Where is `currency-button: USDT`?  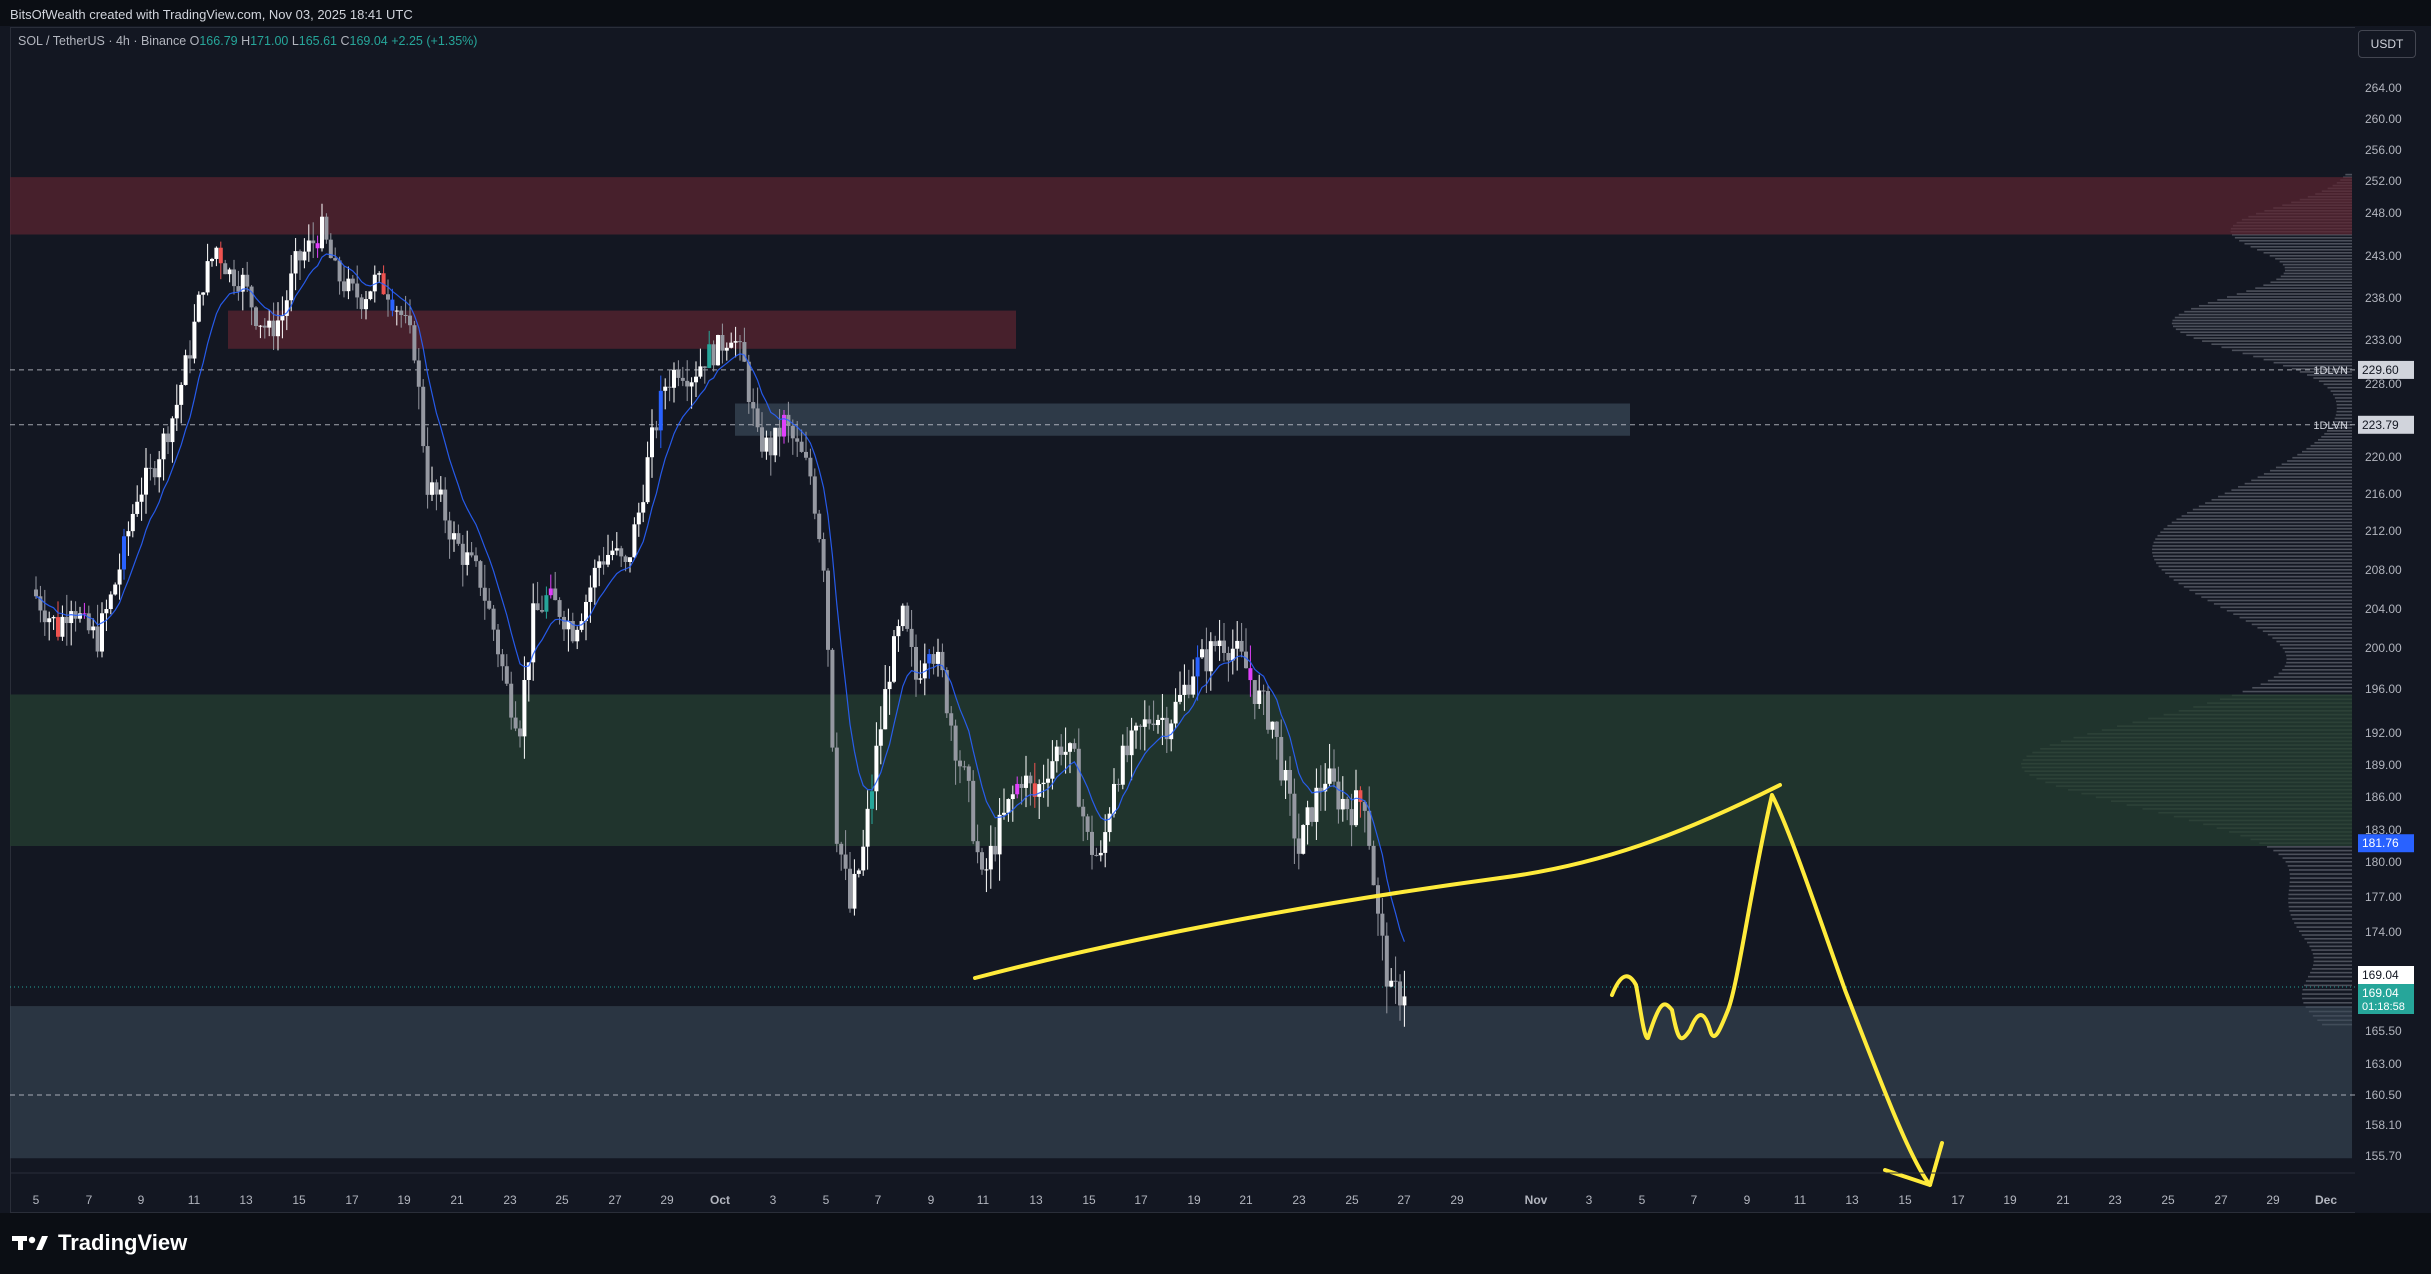 currency-button: USDT is located at coordinates (2387, 44).